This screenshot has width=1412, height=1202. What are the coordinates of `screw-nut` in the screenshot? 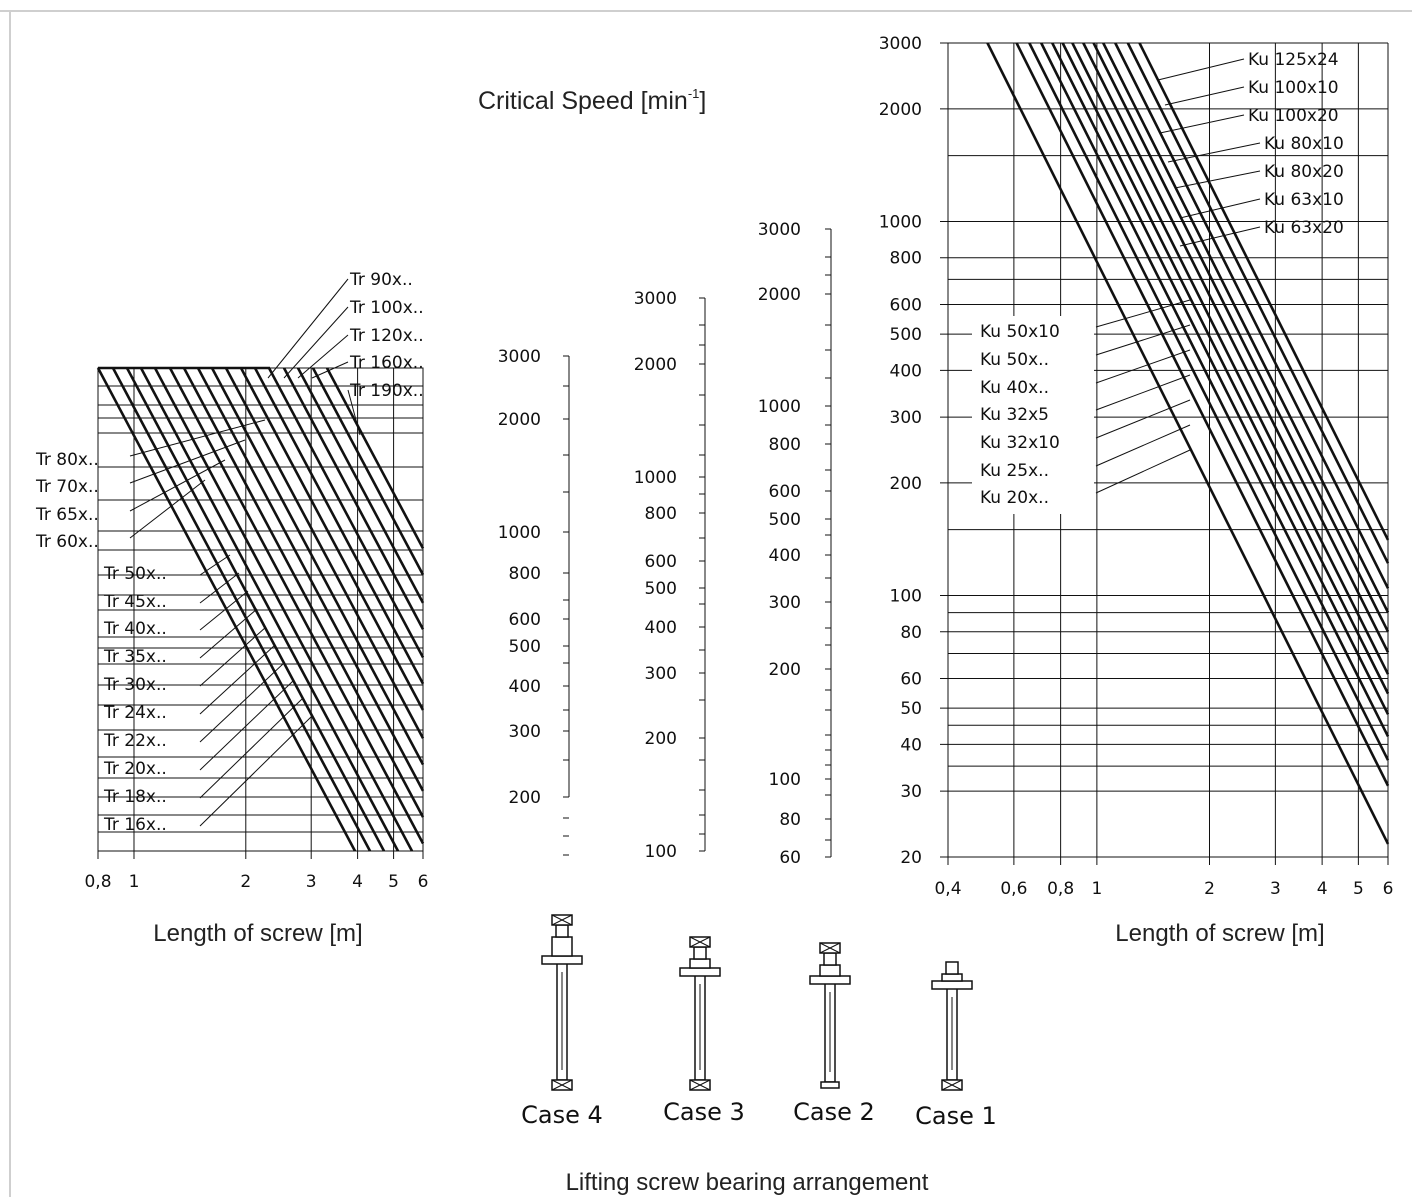 It's located at (562, 931).